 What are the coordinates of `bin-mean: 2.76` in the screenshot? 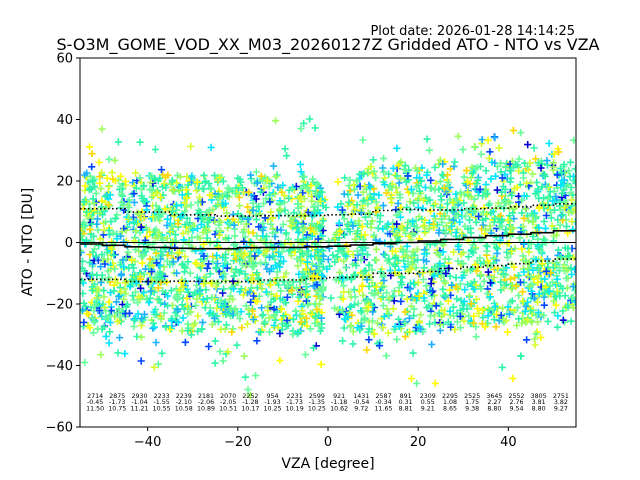 It's located at (516, 402).